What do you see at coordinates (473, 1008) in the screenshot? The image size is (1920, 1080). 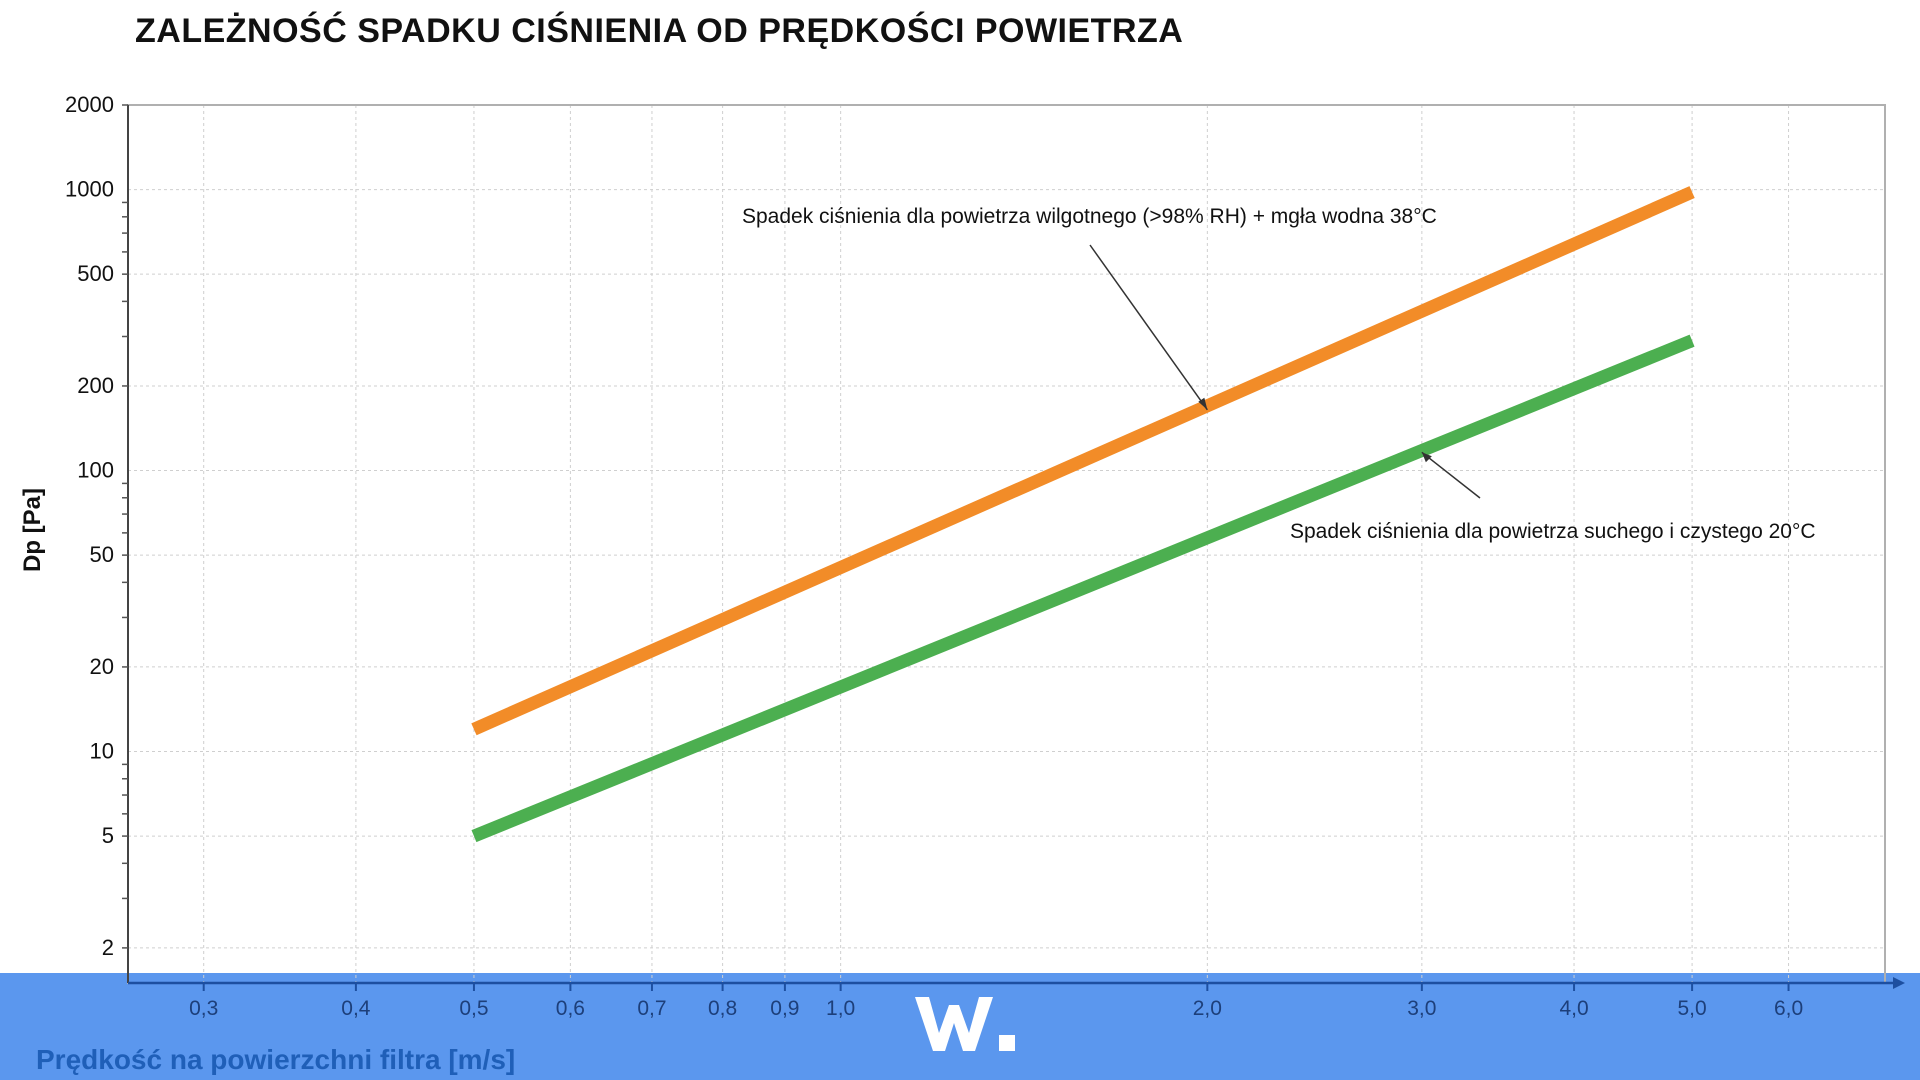 I see `x-tick-label: 0,5` at bounding box center [473, 1008].